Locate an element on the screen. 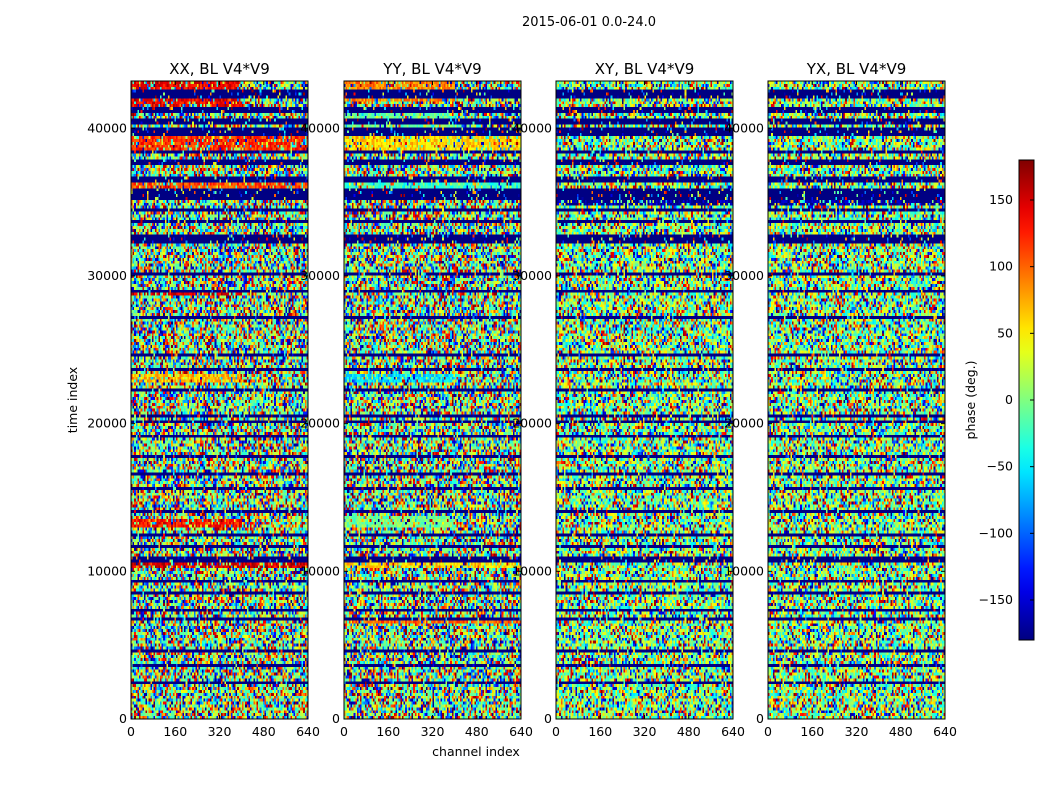 This screenshot has height=800, width=1050. colorbar-tick-label: 150 is located at coordinates (1001, 199).